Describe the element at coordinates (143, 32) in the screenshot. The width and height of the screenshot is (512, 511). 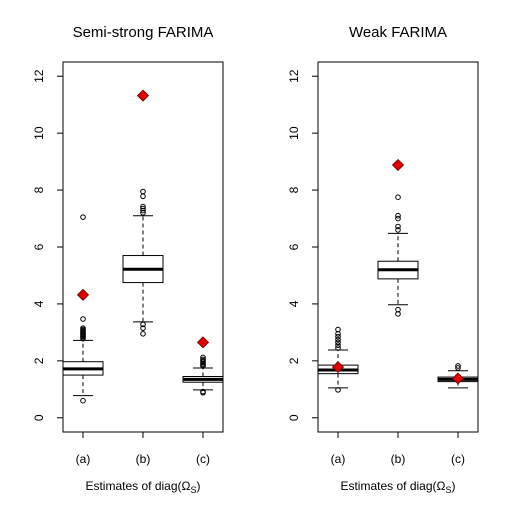
I see `chart-title: Semi-strong FARIMA` at that location.